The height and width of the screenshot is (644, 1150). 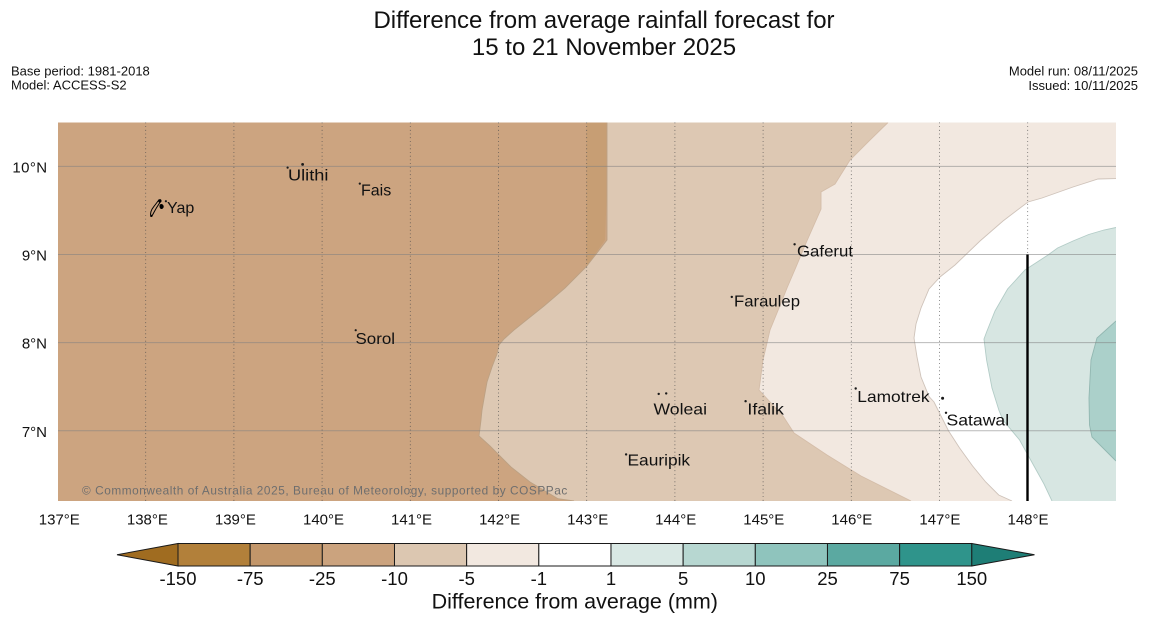 What do you see at coordinates (683, 578) in the screenshot?
I see `svg-text: 5` at bounding box center [683, 578].